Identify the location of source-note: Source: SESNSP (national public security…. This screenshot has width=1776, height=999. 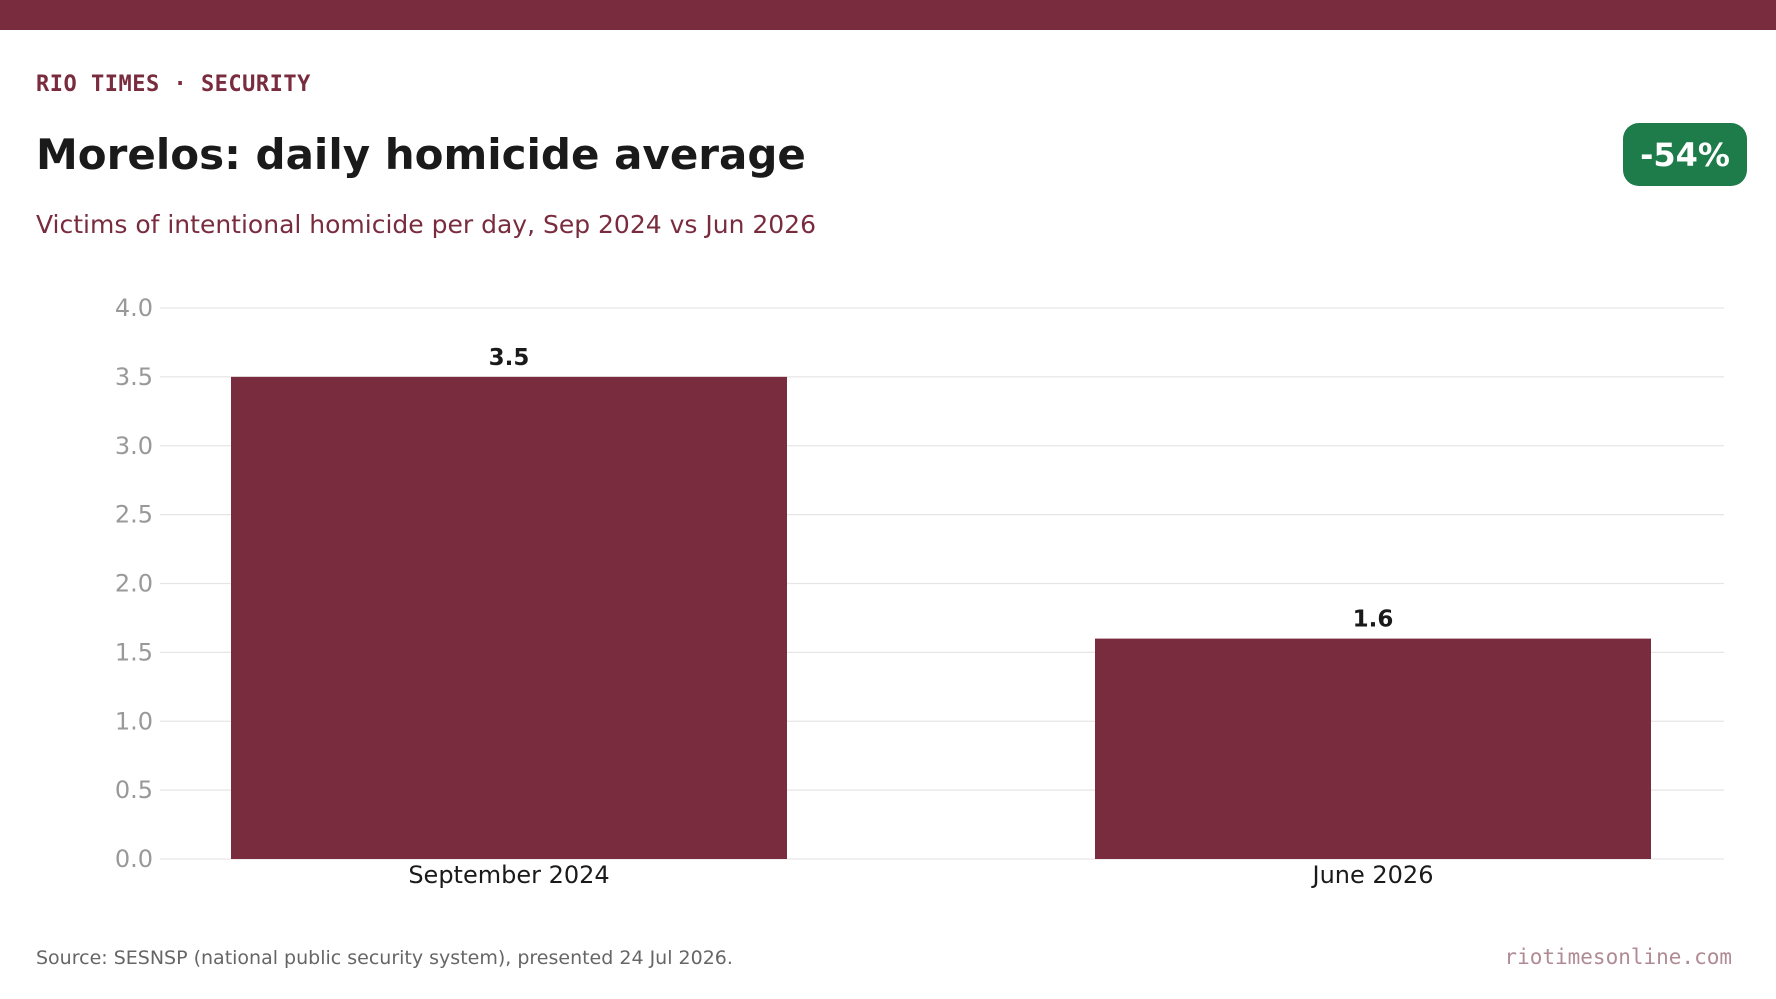
(384, 958).